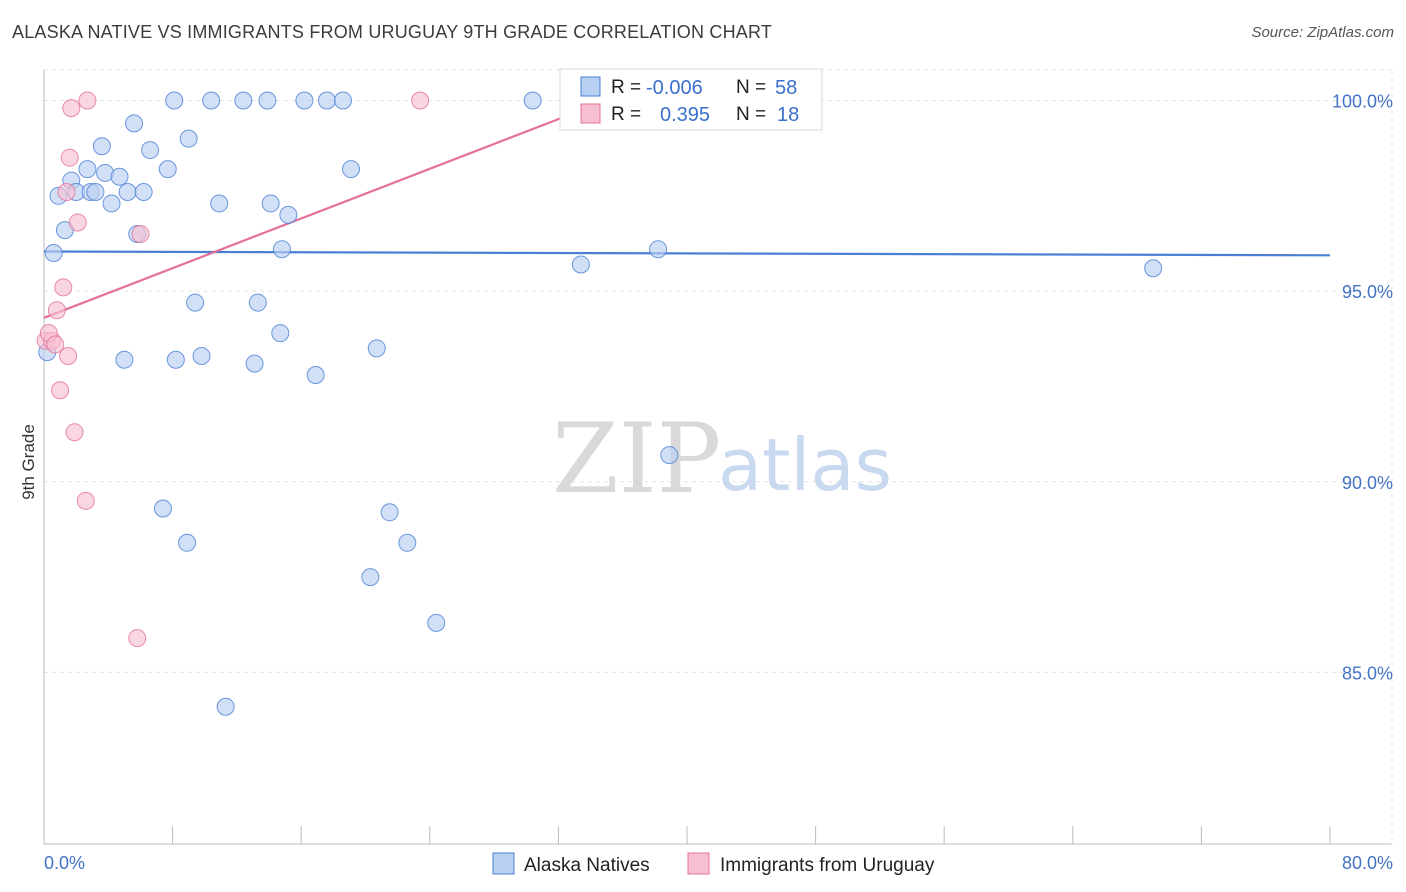 The width and height of the screenshot is (1406, 892). Describe the element at coordinates (1367, 673) in the screenshot. I see `y-tick-label: 85.0%` at that location.